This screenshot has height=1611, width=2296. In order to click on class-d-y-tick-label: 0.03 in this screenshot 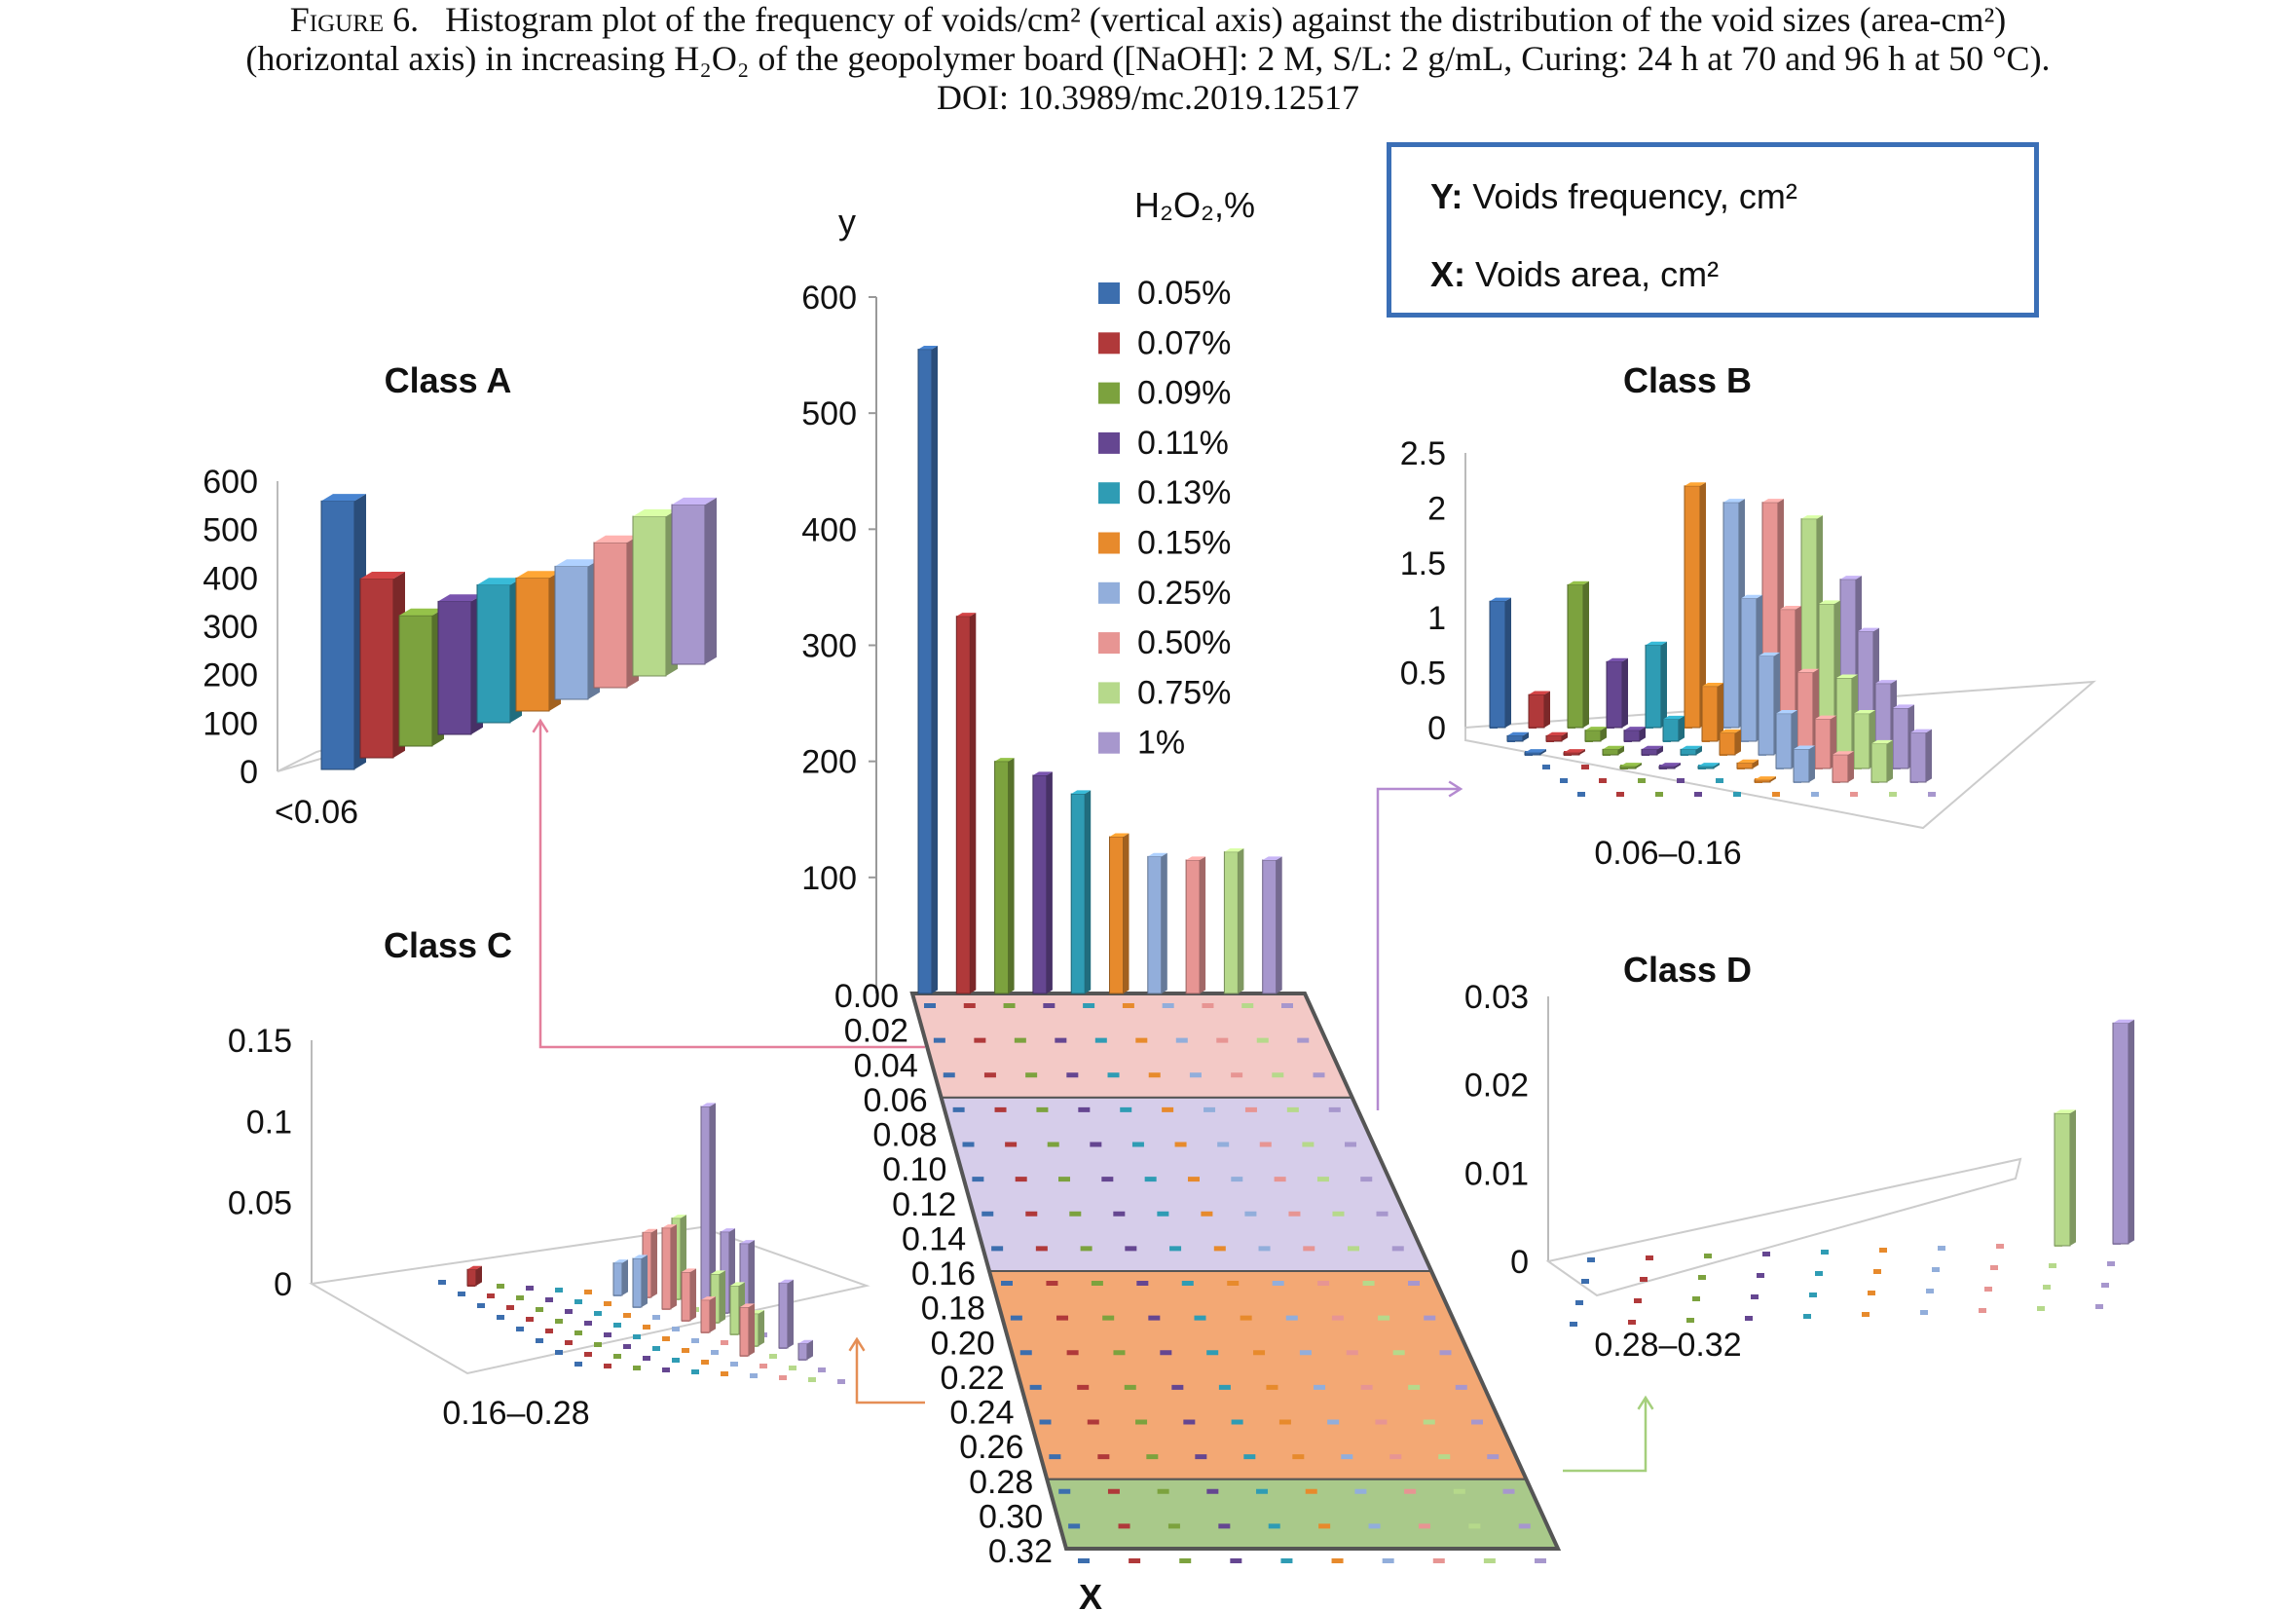, I will do `click(1497, 997)`.